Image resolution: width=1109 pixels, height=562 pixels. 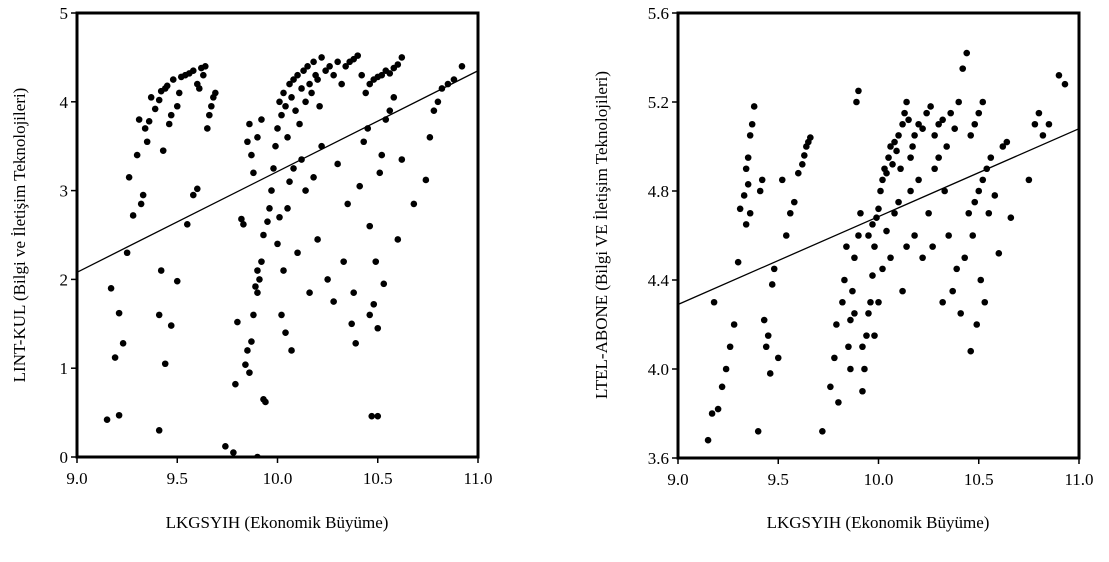 I want to click on y-tick-label: 3.6, so click(x=658, y=458).